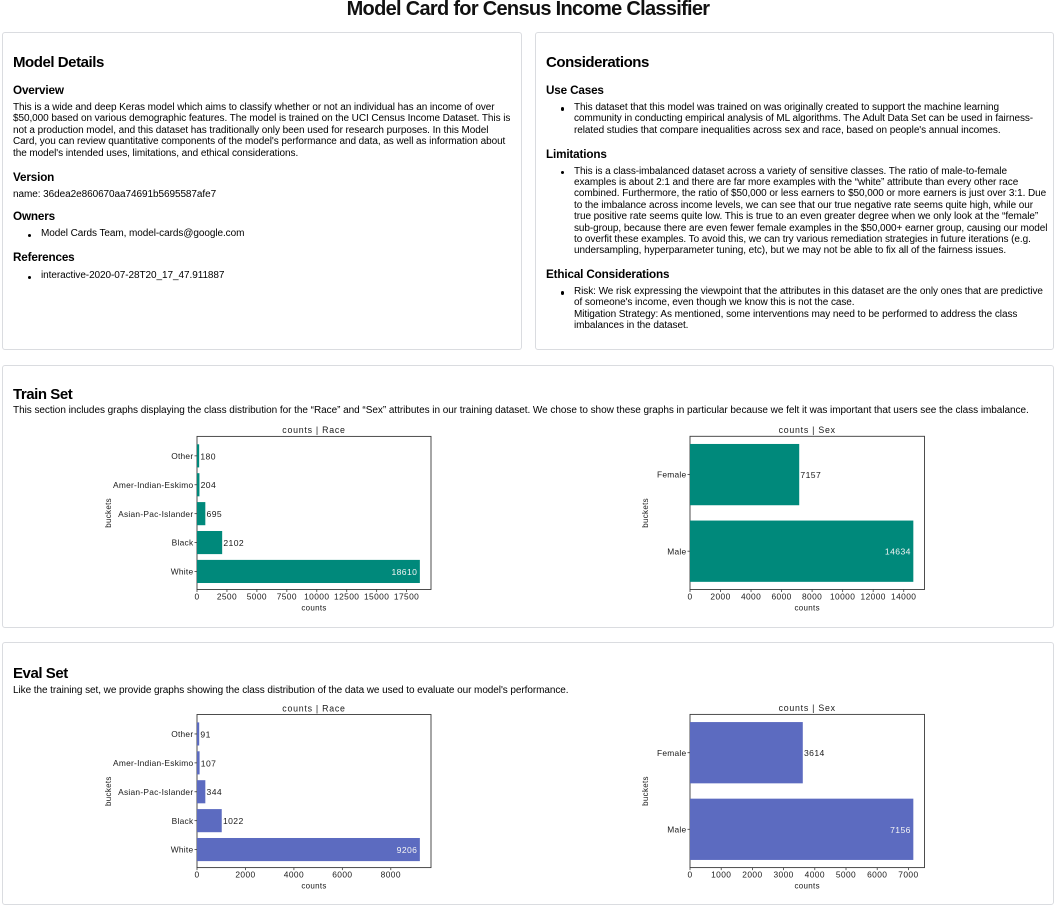  Describe the element at coordinates (814, 753) in the screenshot. I see `svg-text: 3614` at that location.